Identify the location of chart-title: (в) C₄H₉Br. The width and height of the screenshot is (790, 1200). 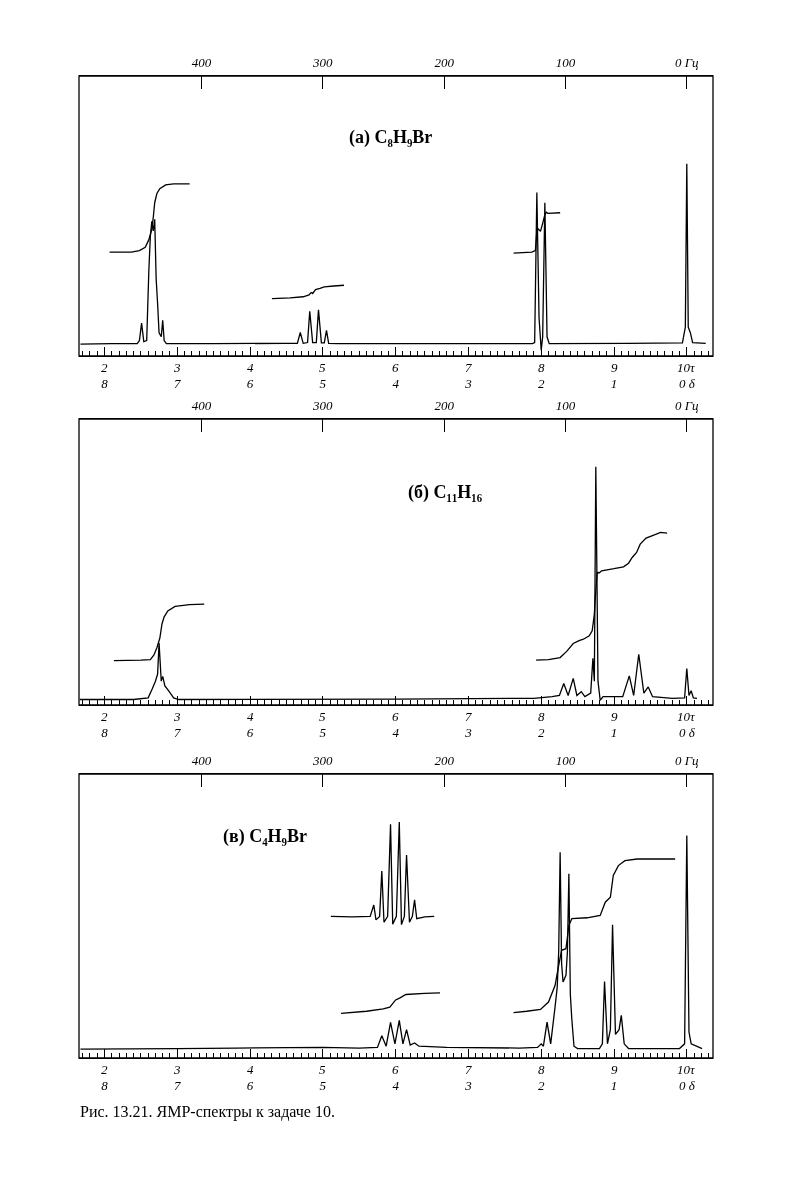
(265, 836).